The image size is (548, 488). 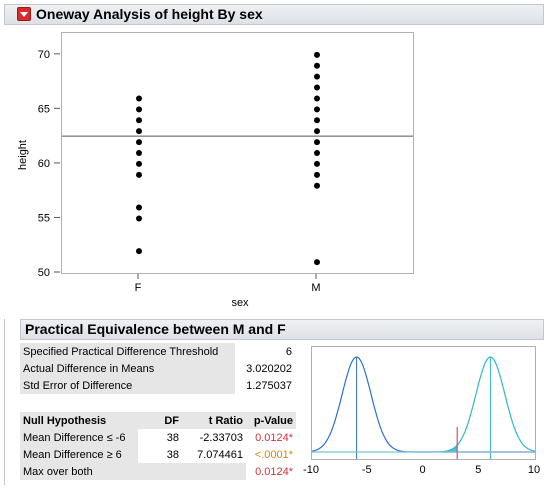 I want to click on table-header-row: Null Hypothesis DF t Ratio p-Value, so click(x=158, y=420).